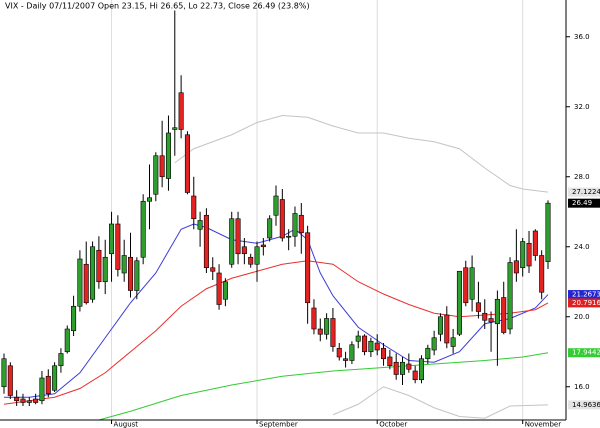 The width and height of the screenshot is (600, 428). I want to click on y-tick-label: 28.0, so click(582, 177).